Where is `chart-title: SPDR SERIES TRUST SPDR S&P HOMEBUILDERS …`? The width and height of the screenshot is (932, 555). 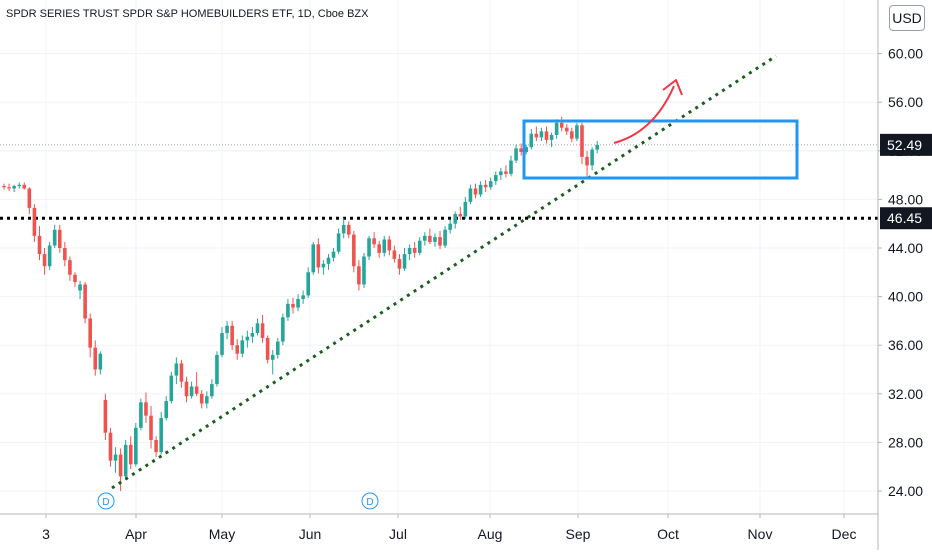 chart-title: SPDR SERIES TRUST SPDR S&P HOMEBUILDERS … is located at coordinates (187, 14).